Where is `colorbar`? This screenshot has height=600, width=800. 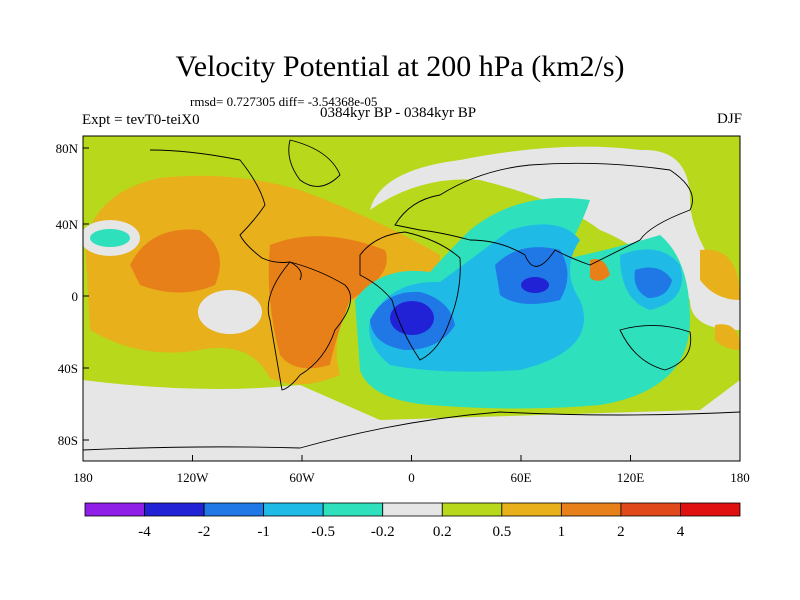 colorbar is located at coordinates (412, 509).